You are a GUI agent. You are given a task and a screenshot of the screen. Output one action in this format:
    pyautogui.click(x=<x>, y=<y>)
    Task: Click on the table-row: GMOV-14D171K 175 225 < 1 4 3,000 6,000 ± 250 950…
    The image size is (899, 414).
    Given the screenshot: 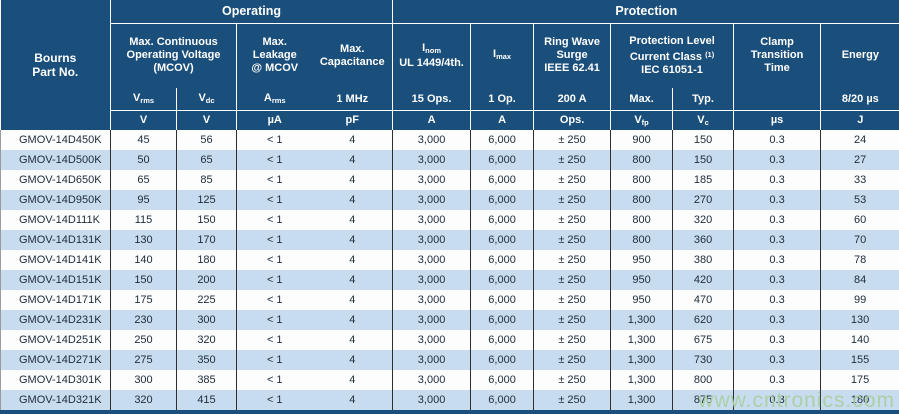 What is the action you would take?
    pyautogui.click(x=449, y=300)
    